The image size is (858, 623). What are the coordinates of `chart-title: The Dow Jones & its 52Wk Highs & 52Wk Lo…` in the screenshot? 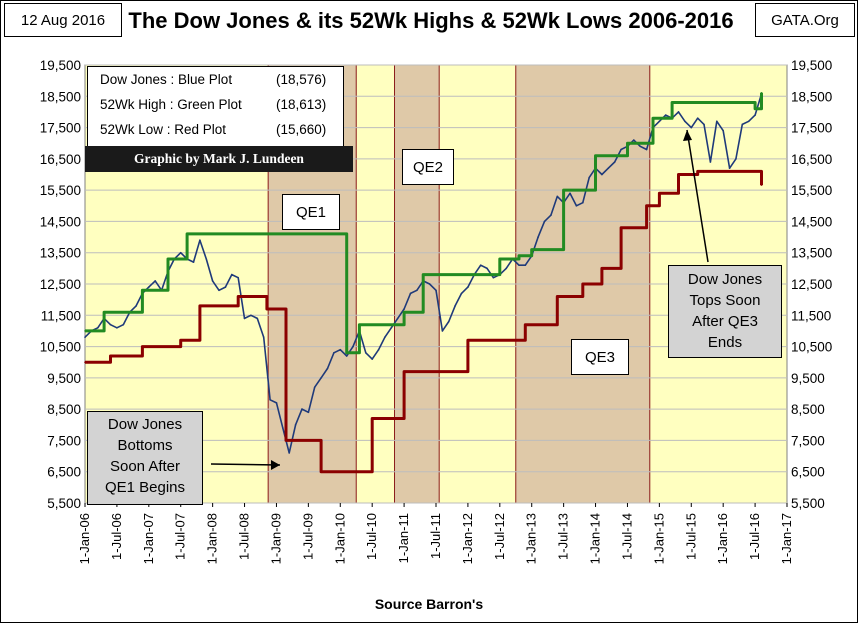 It's located at (431, 20).